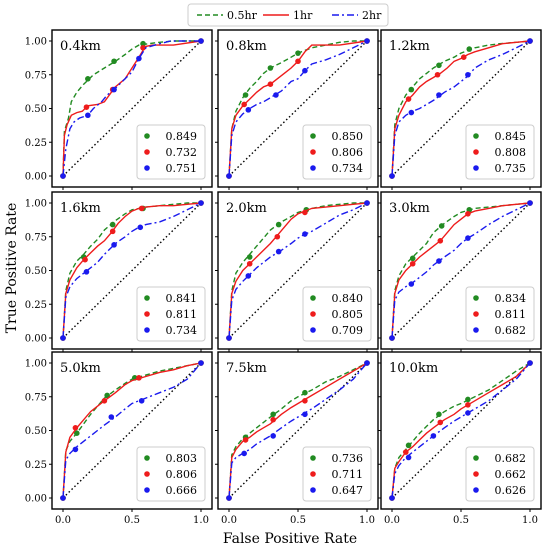 The height and width of the screenshot is (550, 543). I want to click on auc-value: 0.811, so click(182, 314).